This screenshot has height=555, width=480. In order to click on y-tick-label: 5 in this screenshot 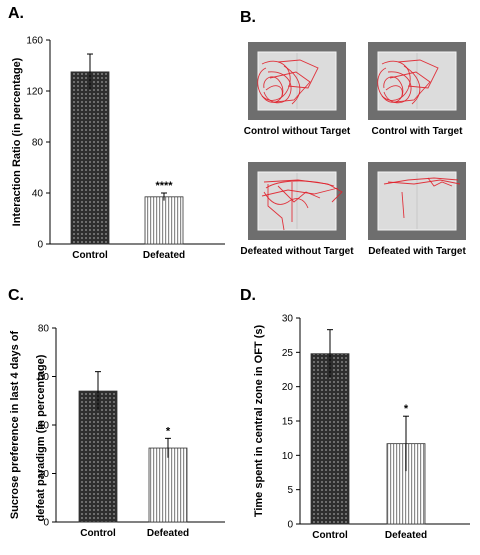, I will do `click(290, 490)`.